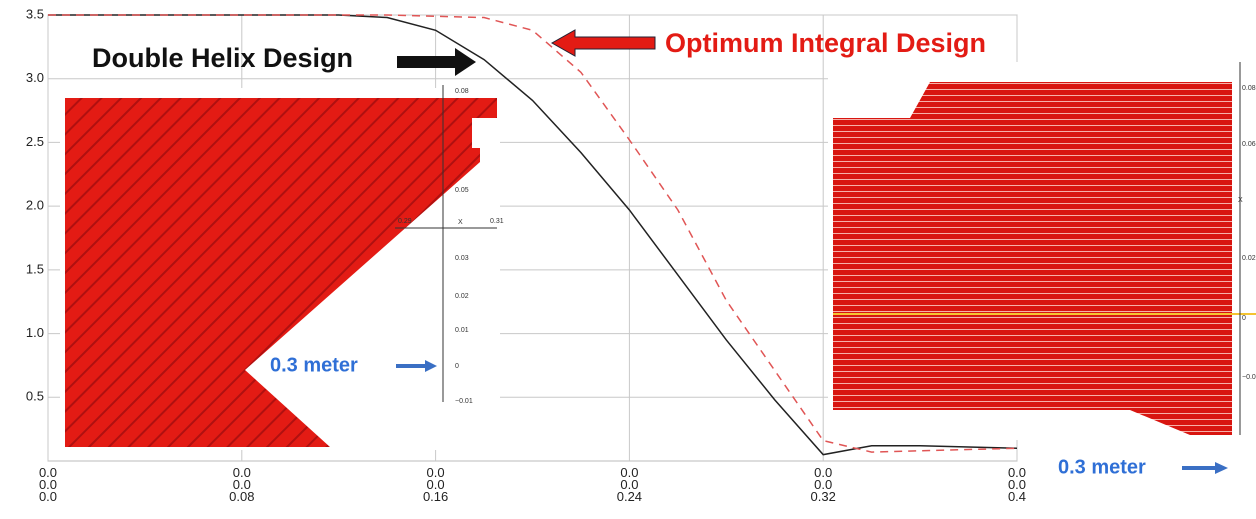 The width and height of the screenshot is (1256, 519). I want to click on y-tick-label: 0.5, so click(35, 396).